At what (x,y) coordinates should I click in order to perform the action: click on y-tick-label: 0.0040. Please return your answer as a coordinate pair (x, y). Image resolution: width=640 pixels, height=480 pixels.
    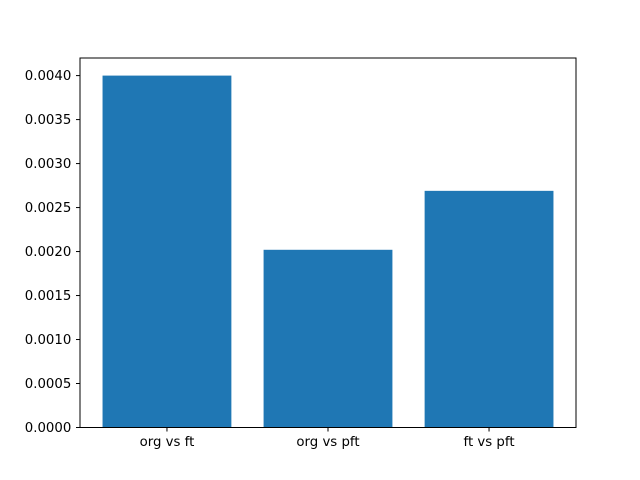
    Looking at the image, I should click on (48, 76).